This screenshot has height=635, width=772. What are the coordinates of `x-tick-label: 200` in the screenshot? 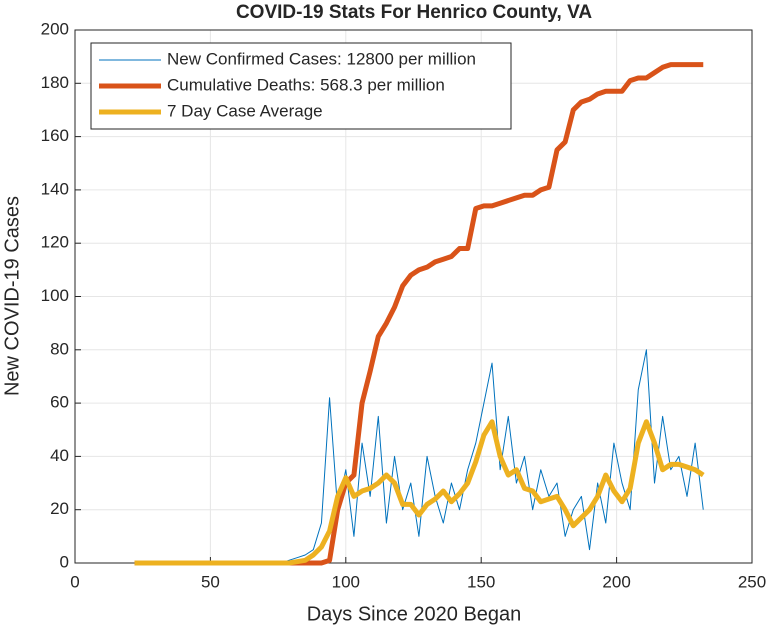 It's located at (616, 581).